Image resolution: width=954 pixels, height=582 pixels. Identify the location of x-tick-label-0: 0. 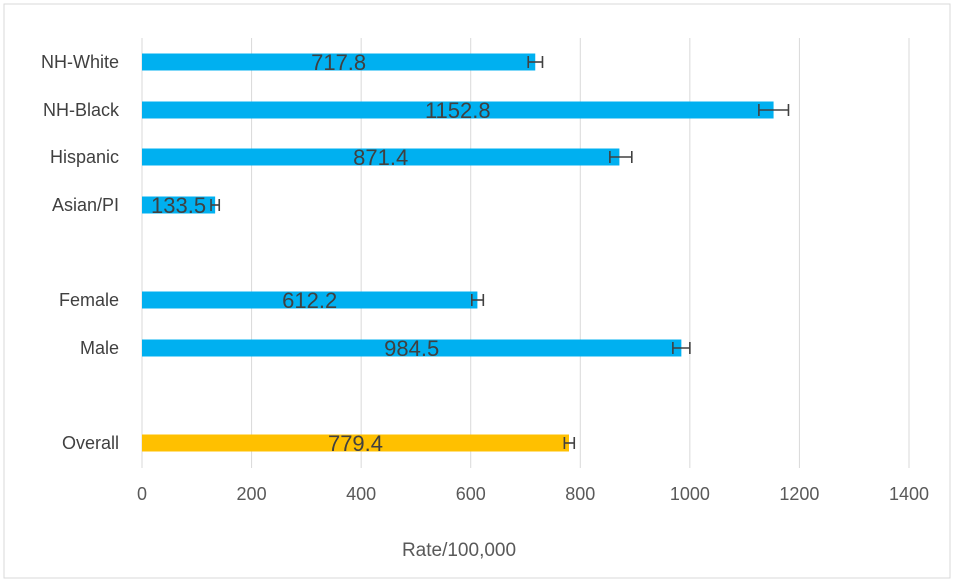
(142, 494).